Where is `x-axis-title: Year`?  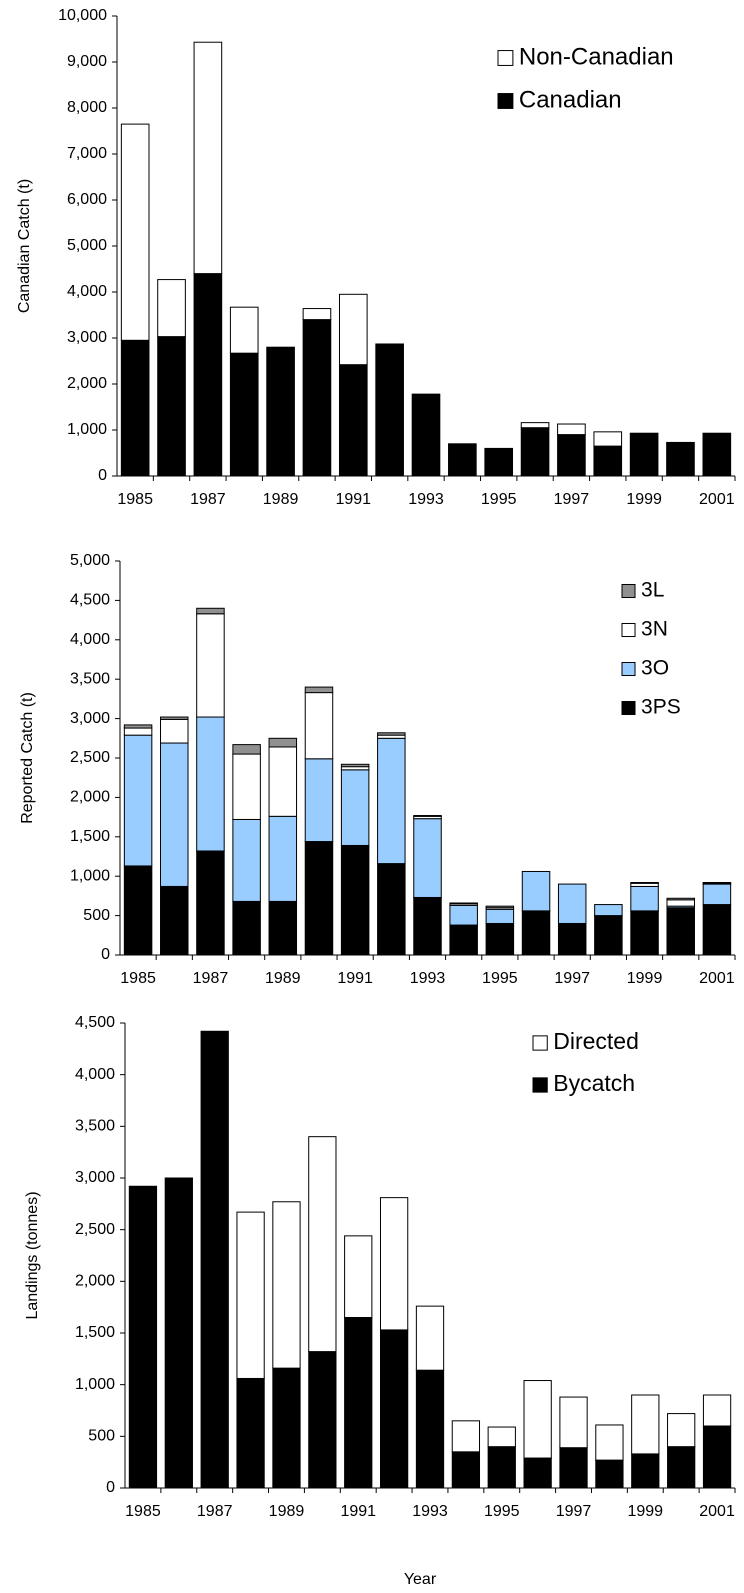
x-axis-title: Year is located at coordinates (420, 1579).